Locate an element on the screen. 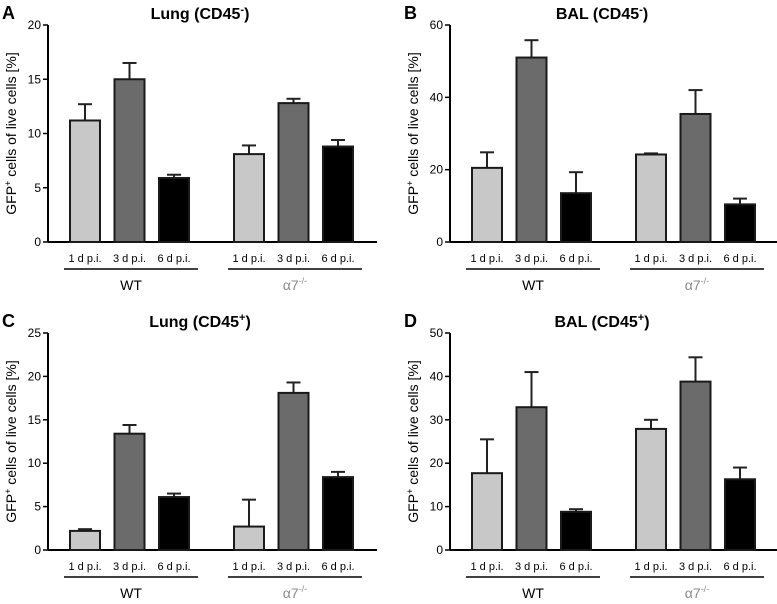  panel-title: Lung (CD45+) is located at coordinates (200, 321).